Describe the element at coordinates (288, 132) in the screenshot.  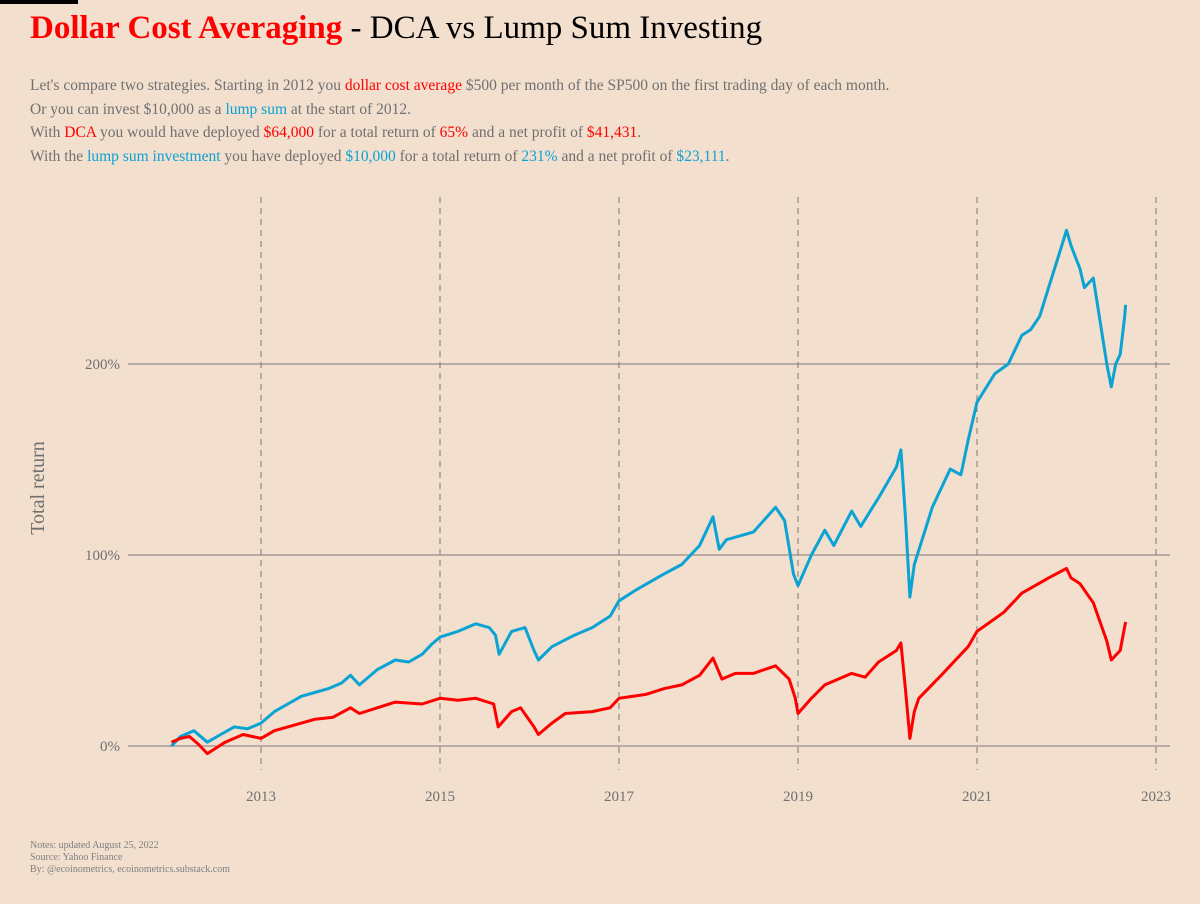
I see `text-red: $64,000` at that location.